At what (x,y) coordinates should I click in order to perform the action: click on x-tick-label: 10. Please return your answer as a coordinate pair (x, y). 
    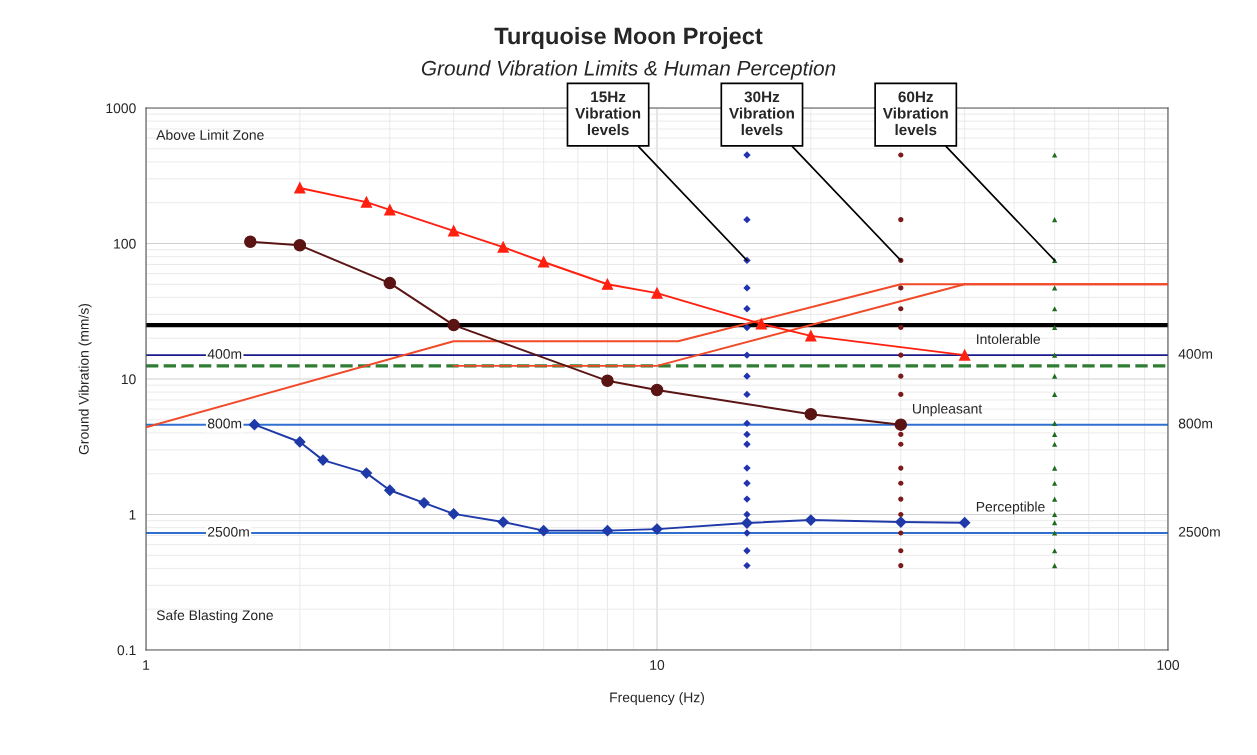
    Looking at the image, I should click on (657, 665).